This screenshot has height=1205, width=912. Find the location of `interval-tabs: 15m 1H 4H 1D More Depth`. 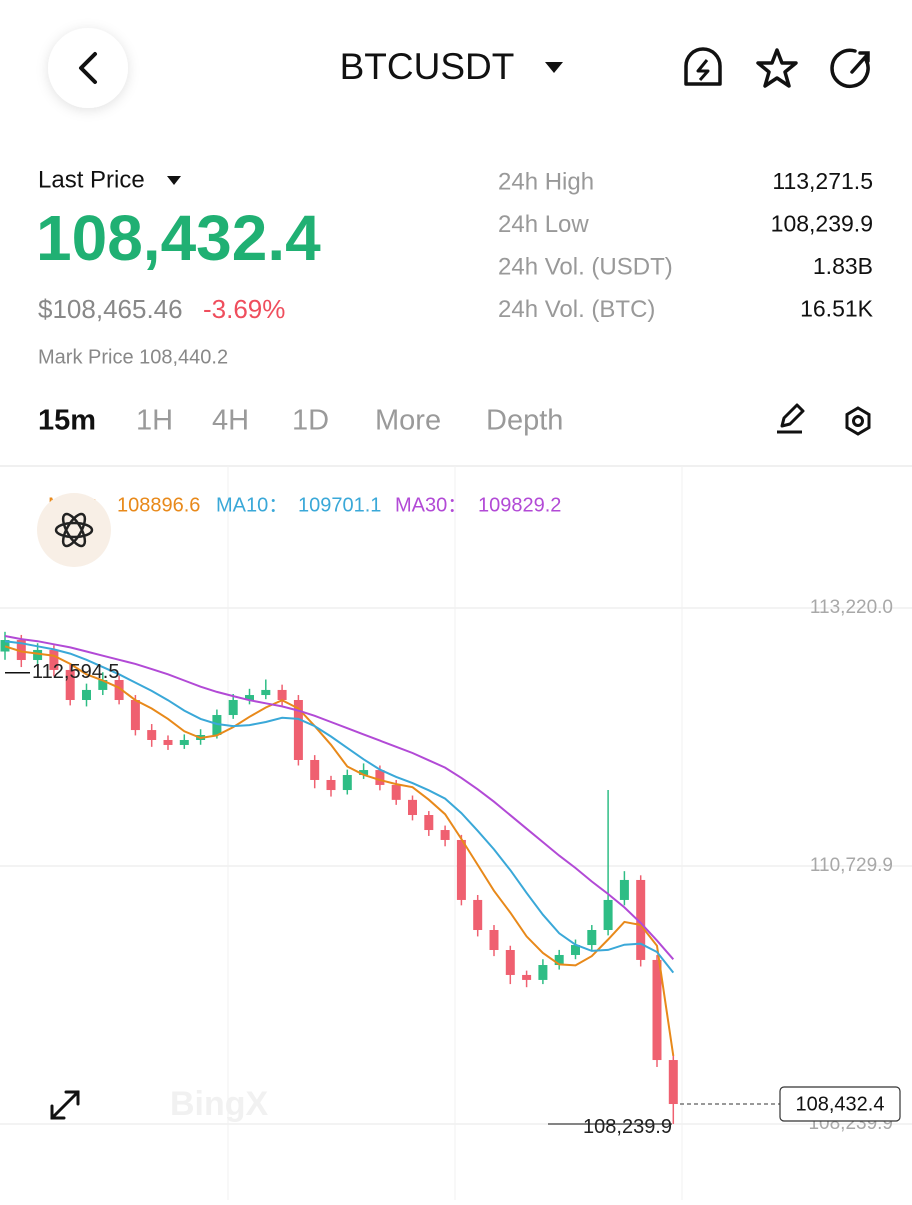

interval-tabs: 15m 1H 4H 1D More Depth is located at coordinates (300, 421).